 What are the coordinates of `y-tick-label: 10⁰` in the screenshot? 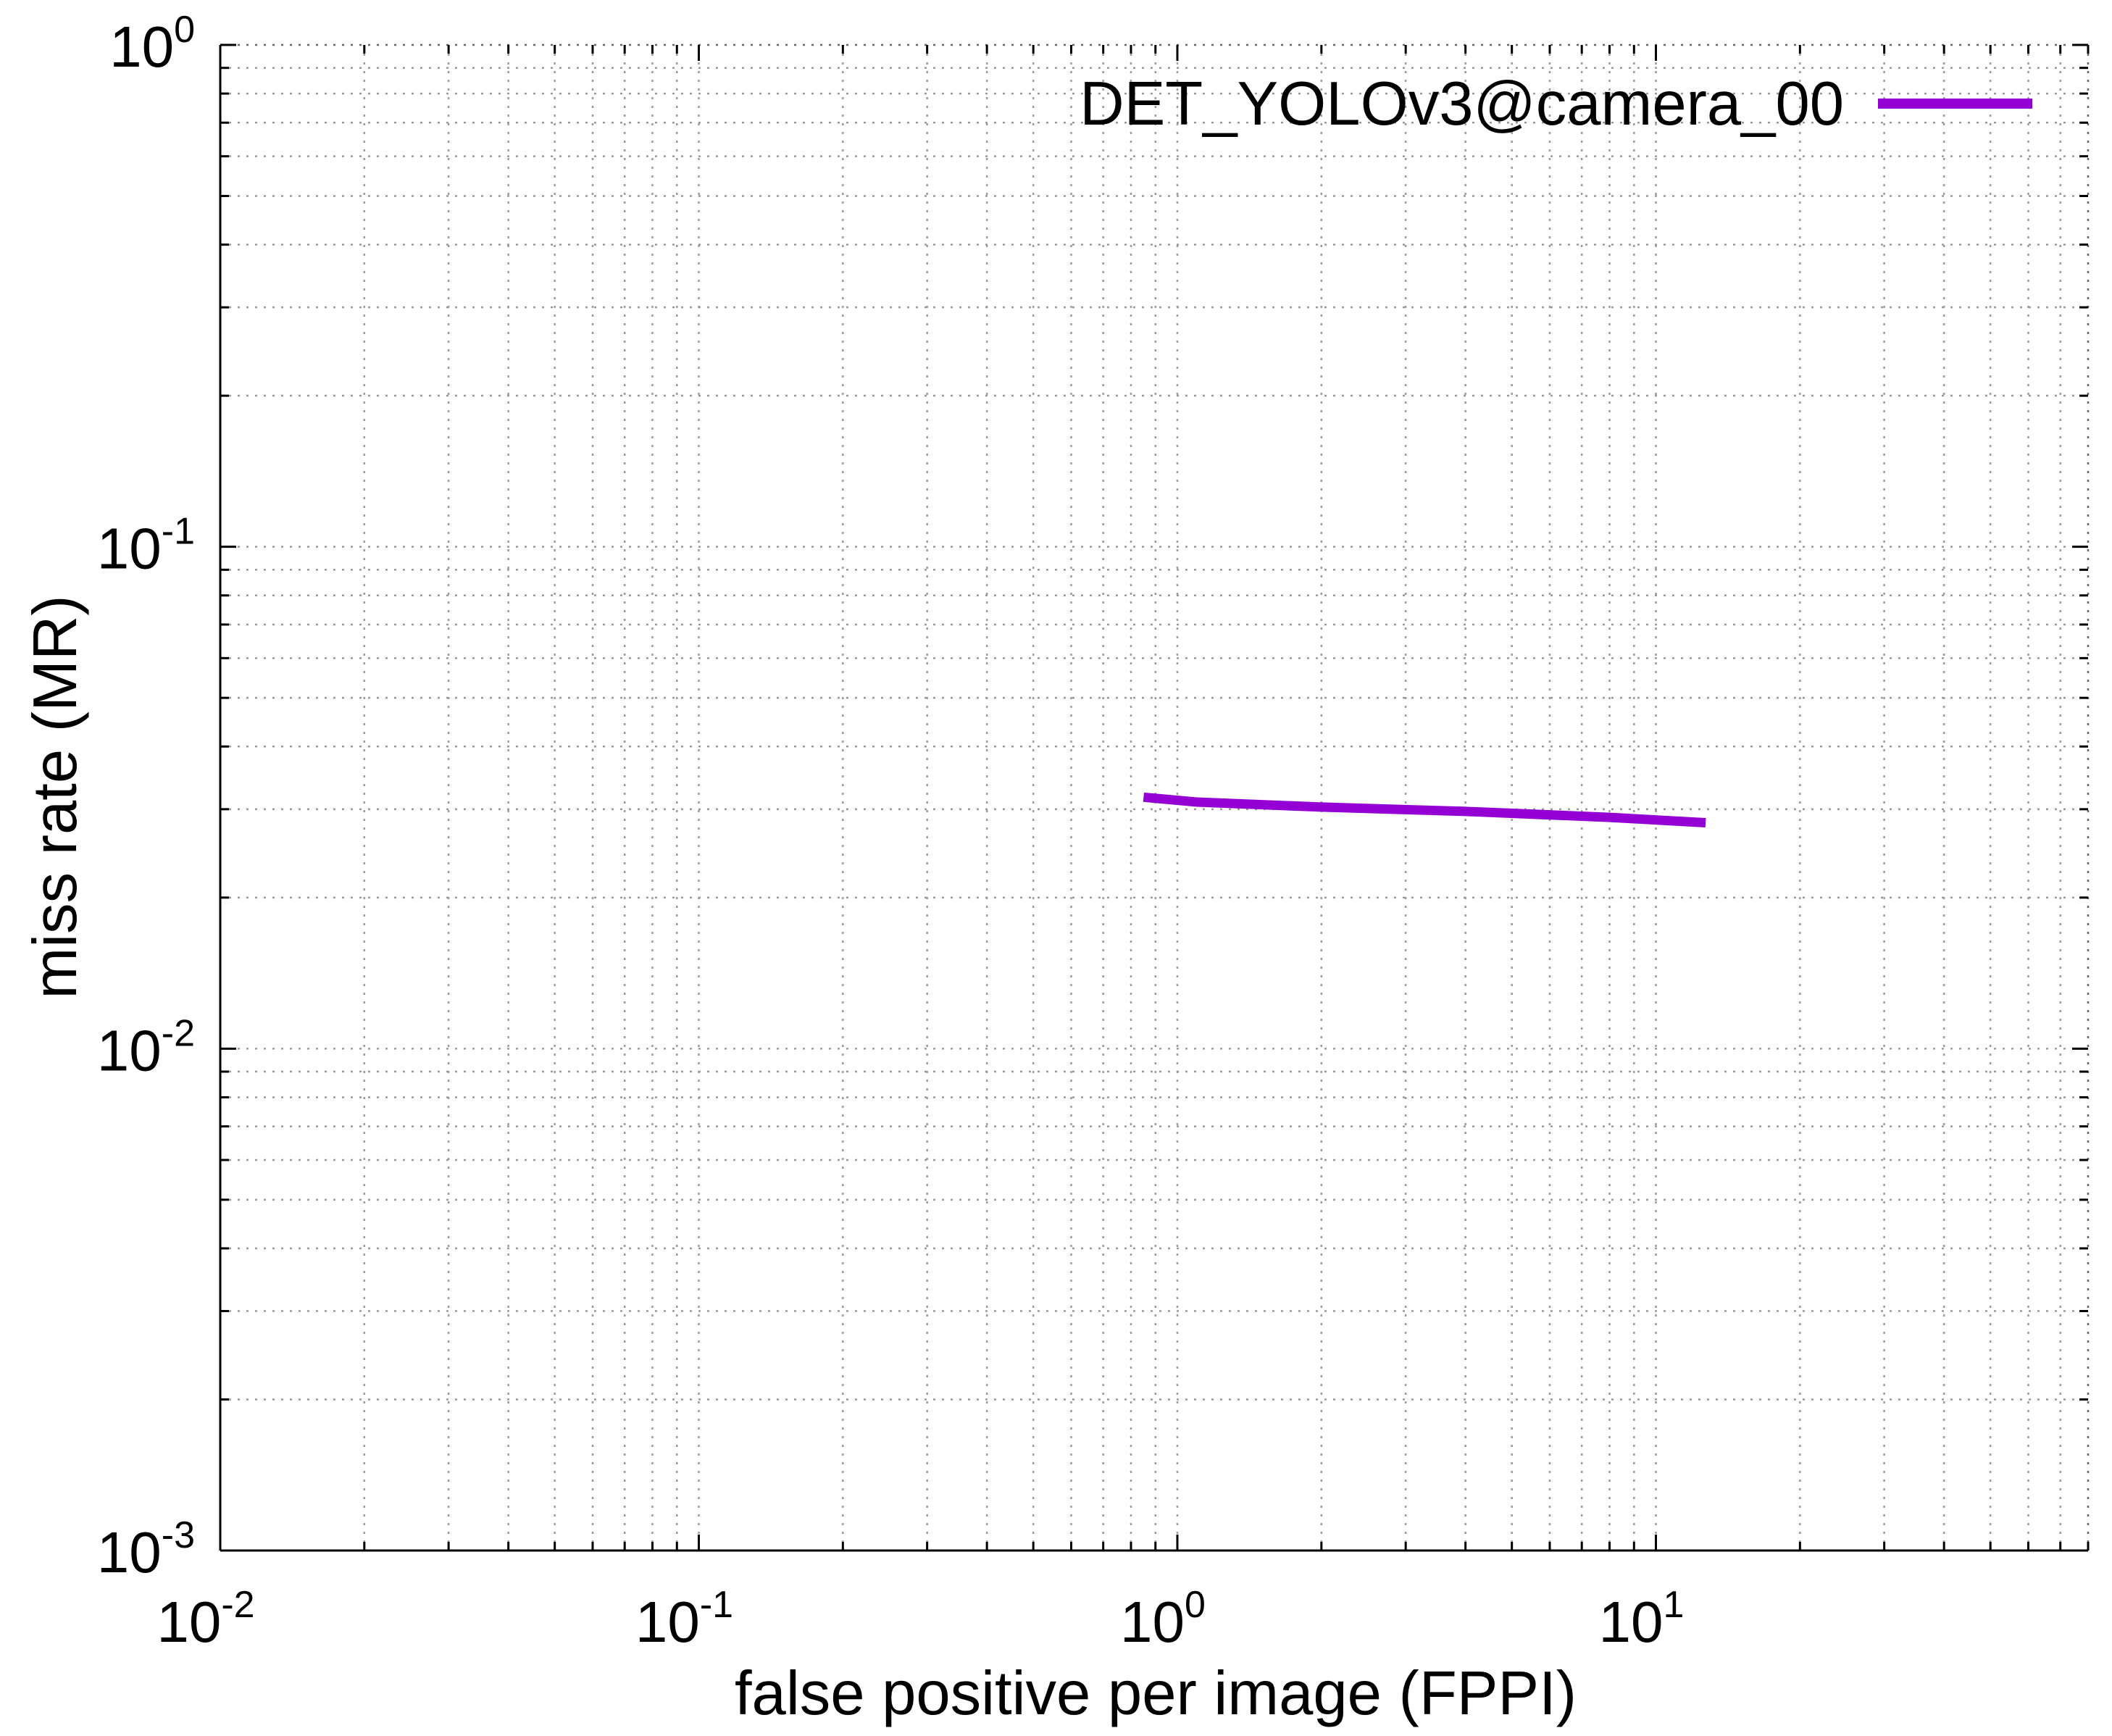 It's located at (152, 44).